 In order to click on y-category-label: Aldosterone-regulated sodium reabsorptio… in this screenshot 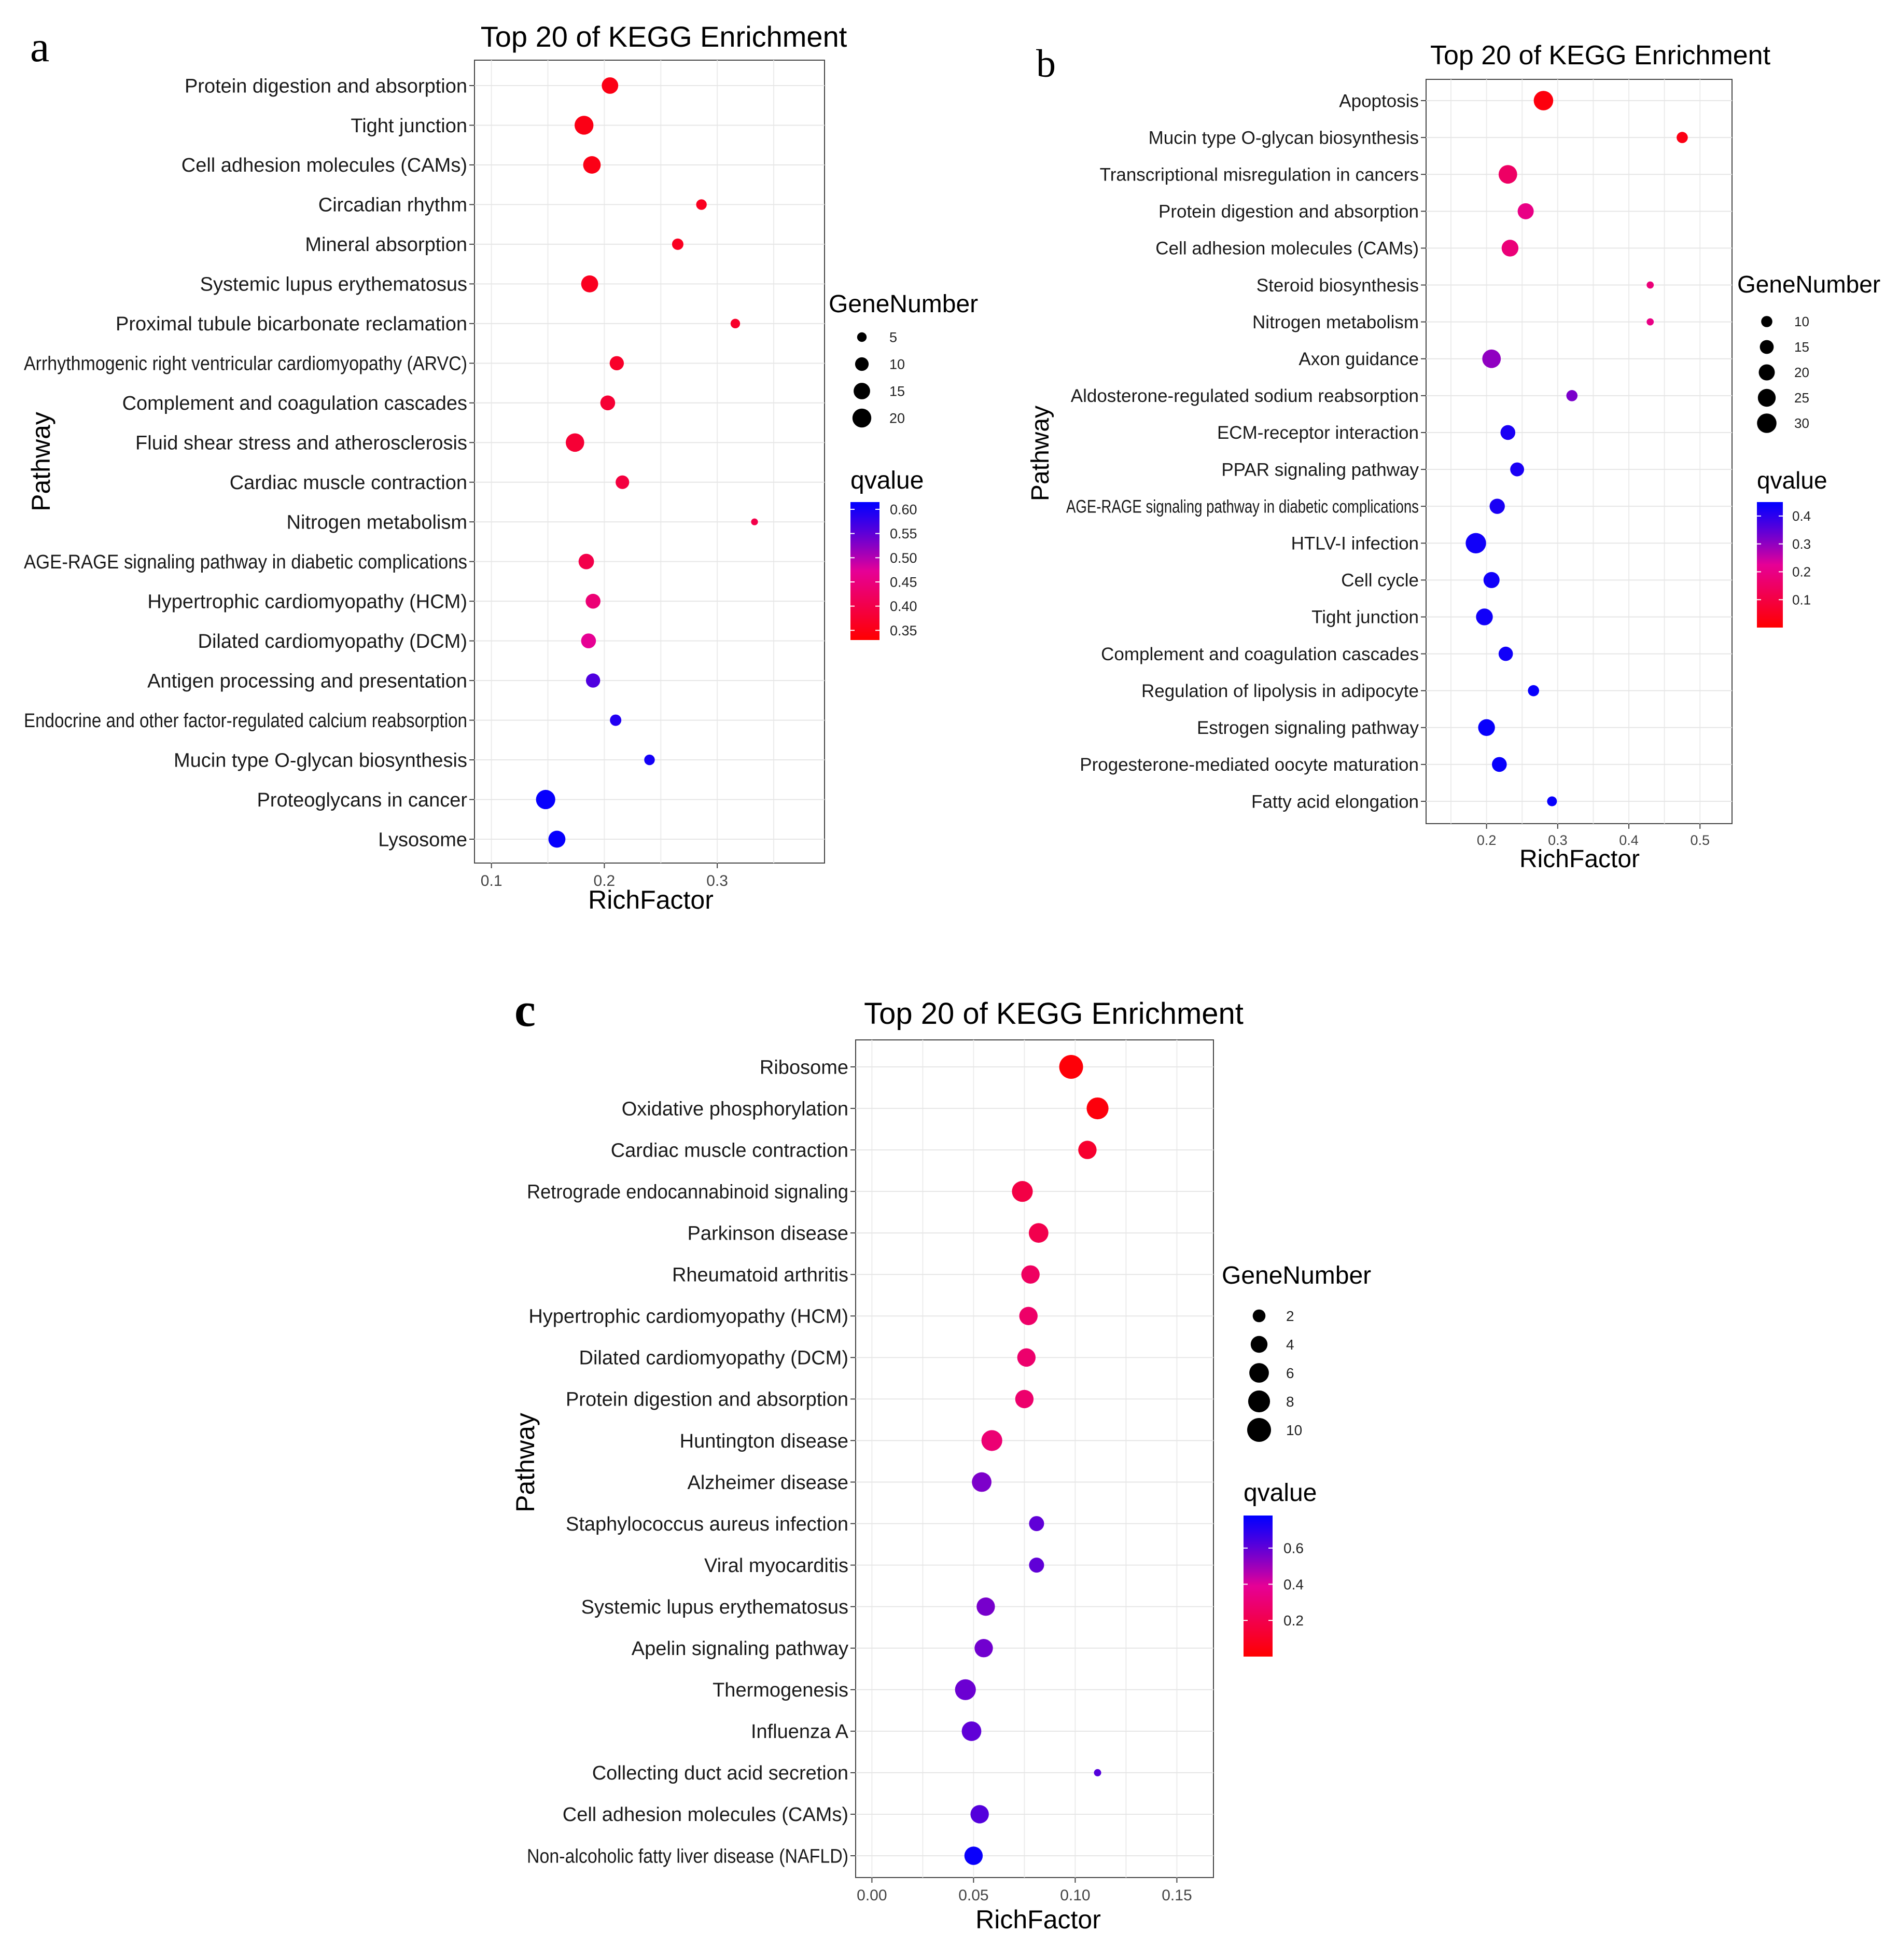, I will do `click(1245, 396)`.